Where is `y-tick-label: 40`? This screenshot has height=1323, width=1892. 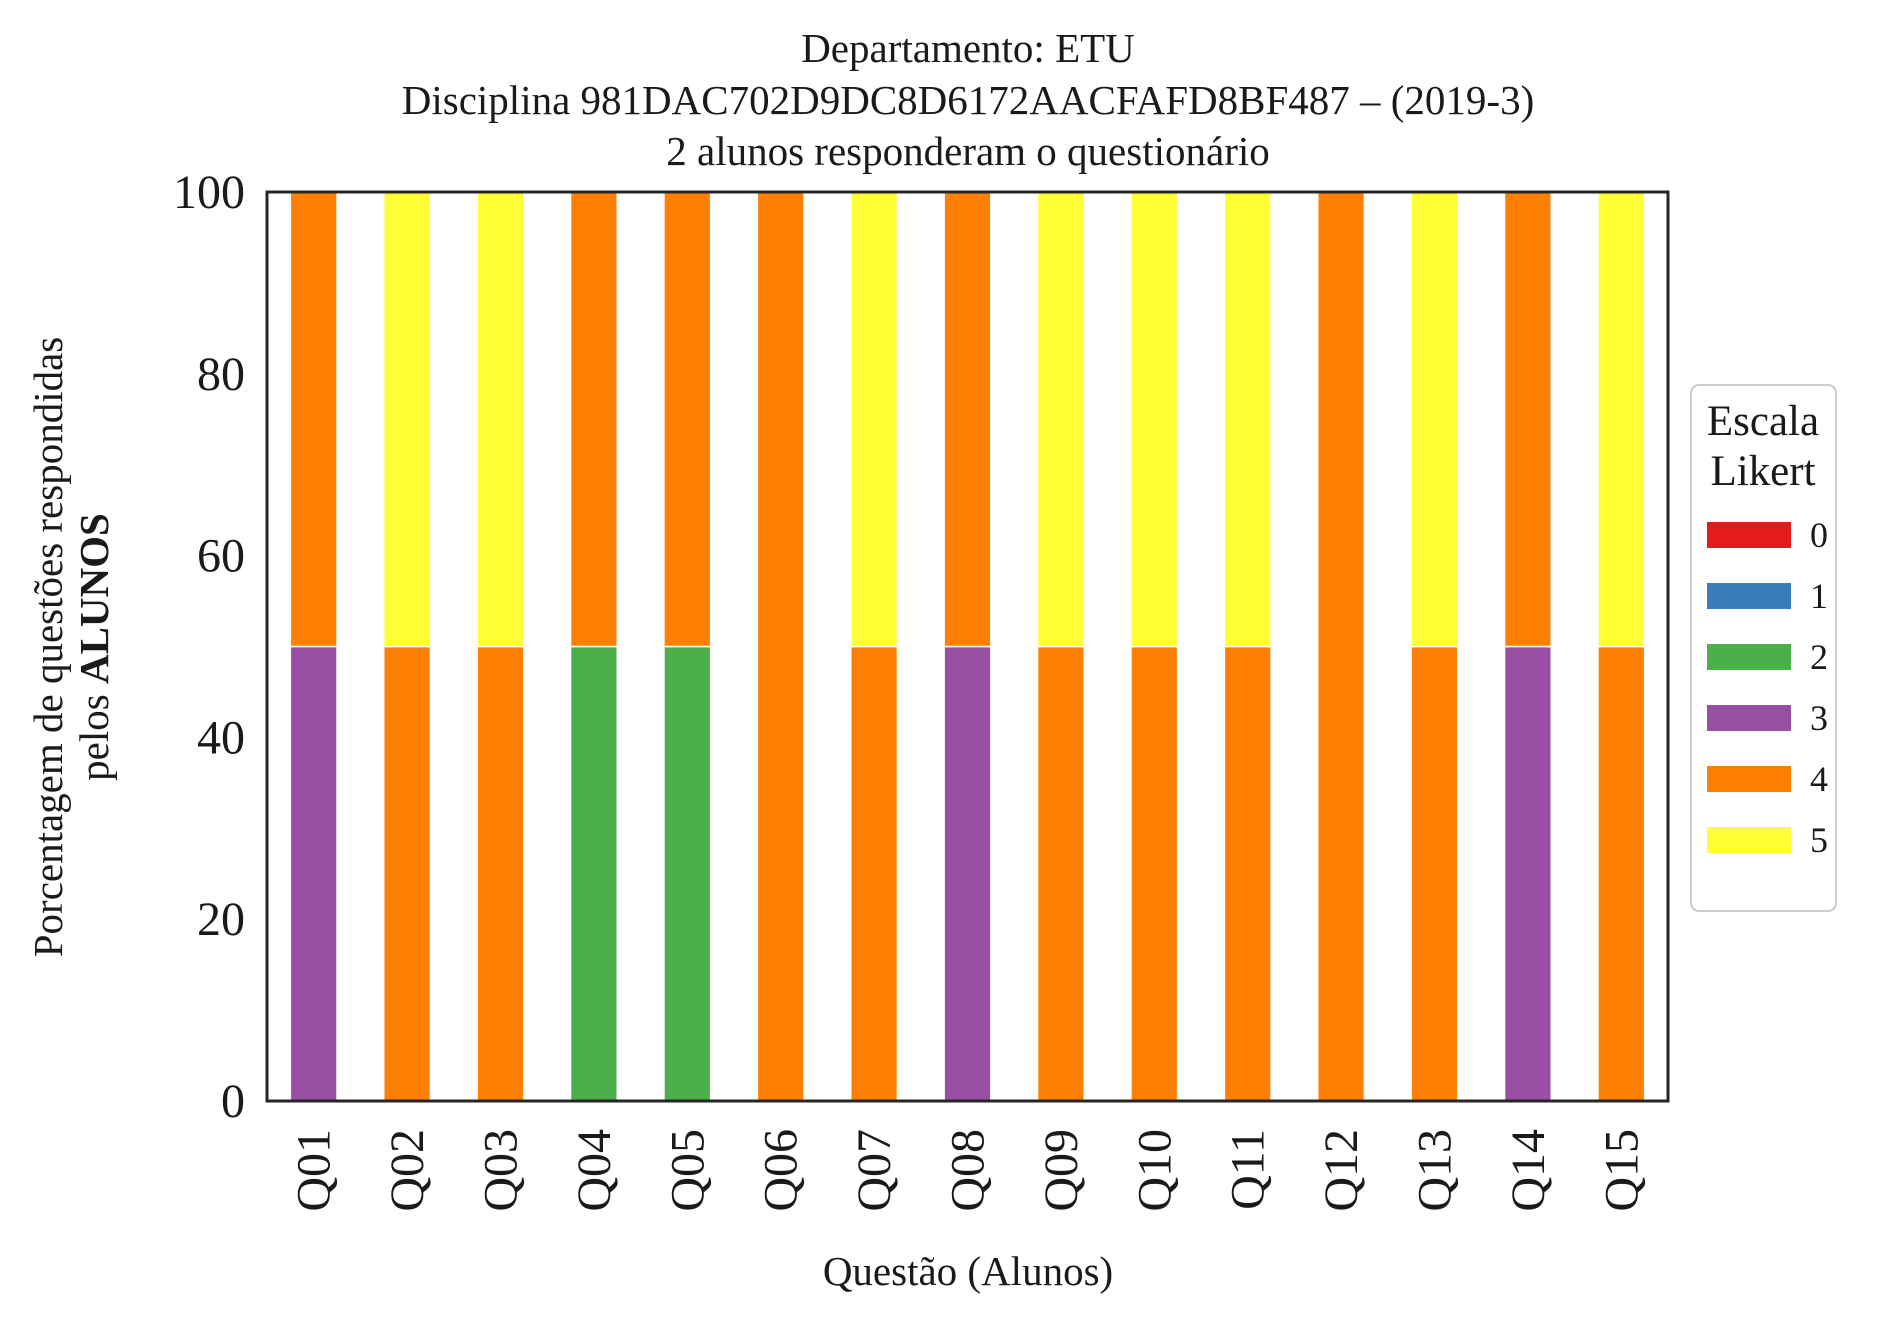 y-tick-label: 40 is located at coordinates (221, 737).